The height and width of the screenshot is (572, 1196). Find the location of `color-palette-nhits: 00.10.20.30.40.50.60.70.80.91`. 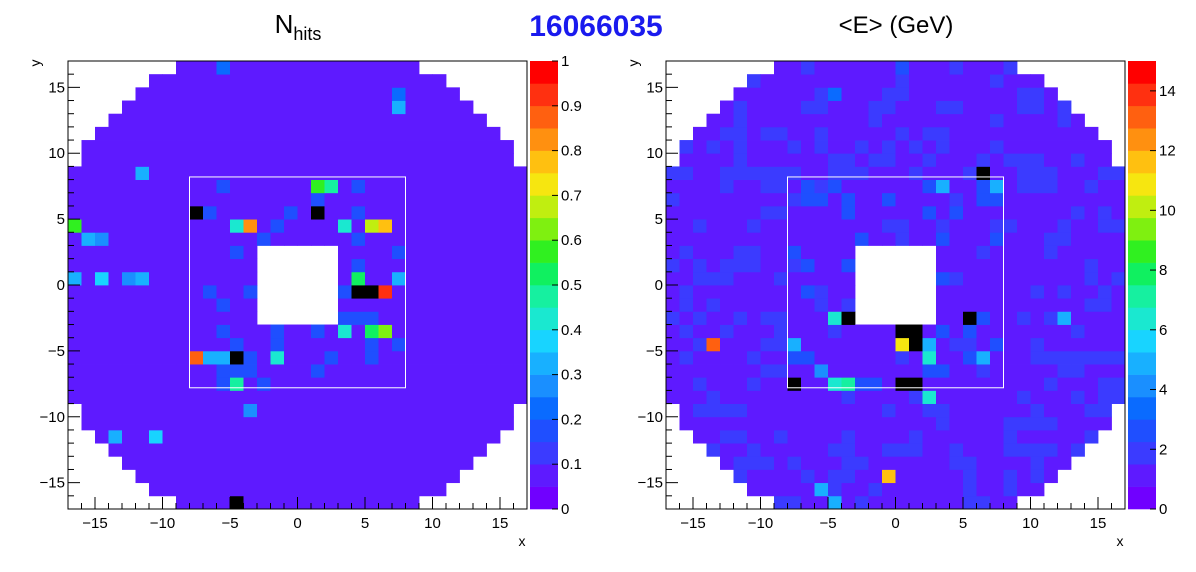

color-palette-nhits: 00.10.20.30.40.50.60.70.80.91 is located at coordinates (556, 285).